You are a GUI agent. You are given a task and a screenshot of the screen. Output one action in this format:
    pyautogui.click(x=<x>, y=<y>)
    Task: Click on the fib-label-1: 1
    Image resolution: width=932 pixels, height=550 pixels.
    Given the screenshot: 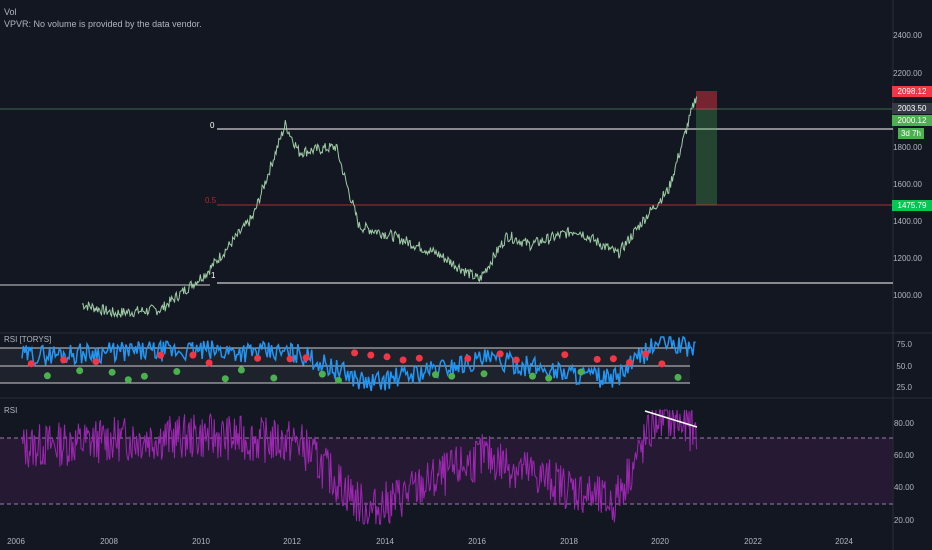 What is the action you would take?
    pyautogui.click(x=213, y=275)
    